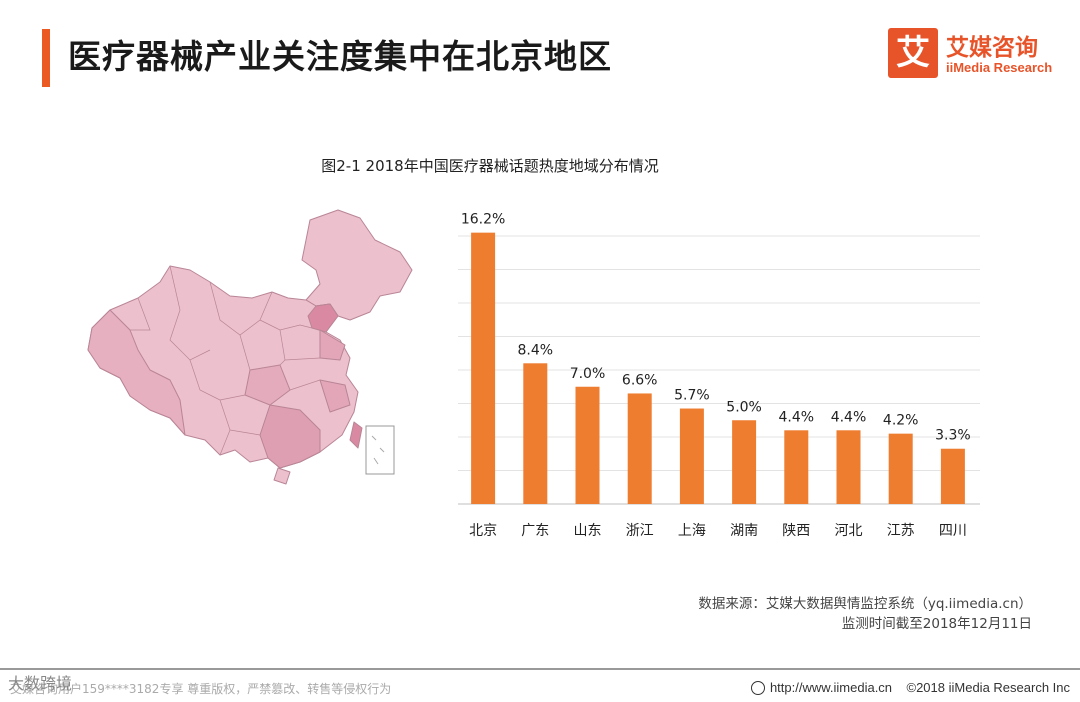 Image resolution: width=1080 pixels, height=702 pixels. What do you see at coordinates (40, 683) in the screenshot?
I see `footer-watermark: 大数跨境` at bounding box center [40, 683].